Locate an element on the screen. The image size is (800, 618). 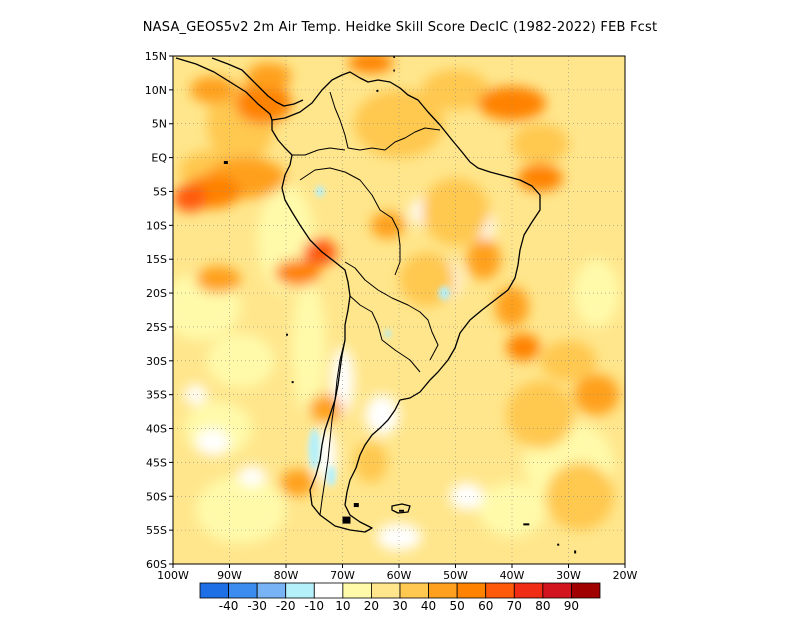
colorbar: -40 -30 -20 -10 10 20 30 40 50 60 70 80 90 is located at coordinates (400, 597).